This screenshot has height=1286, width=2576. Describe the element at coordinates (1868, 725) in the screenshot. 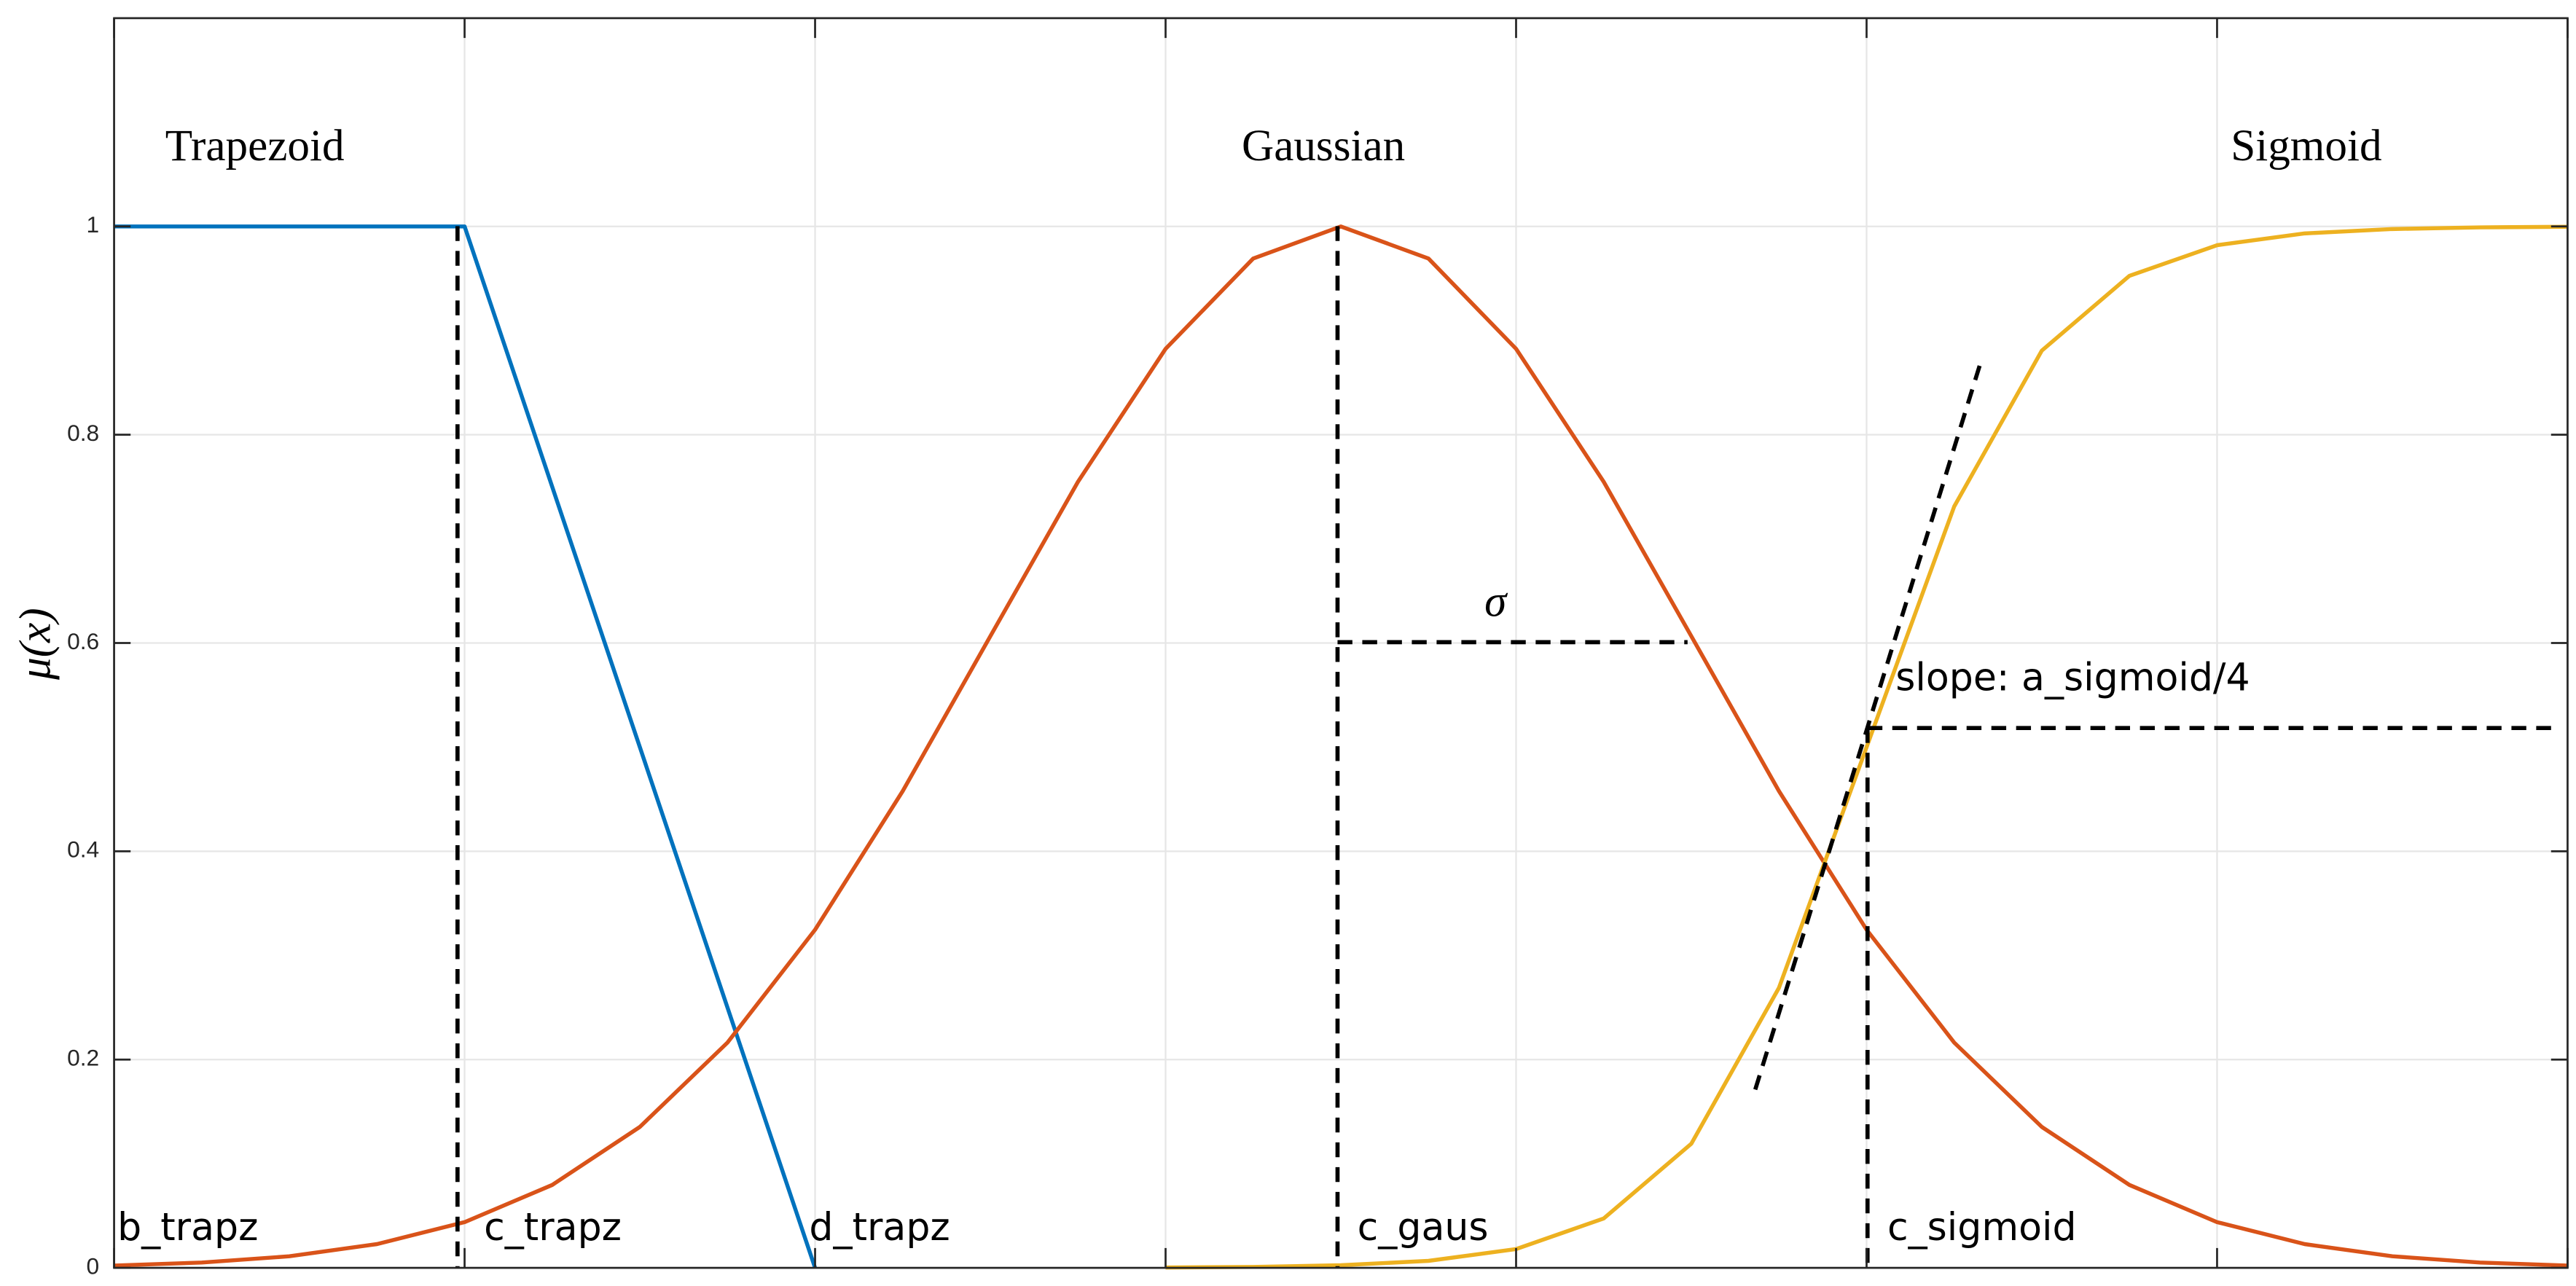

I see `tangent-line` at that location.